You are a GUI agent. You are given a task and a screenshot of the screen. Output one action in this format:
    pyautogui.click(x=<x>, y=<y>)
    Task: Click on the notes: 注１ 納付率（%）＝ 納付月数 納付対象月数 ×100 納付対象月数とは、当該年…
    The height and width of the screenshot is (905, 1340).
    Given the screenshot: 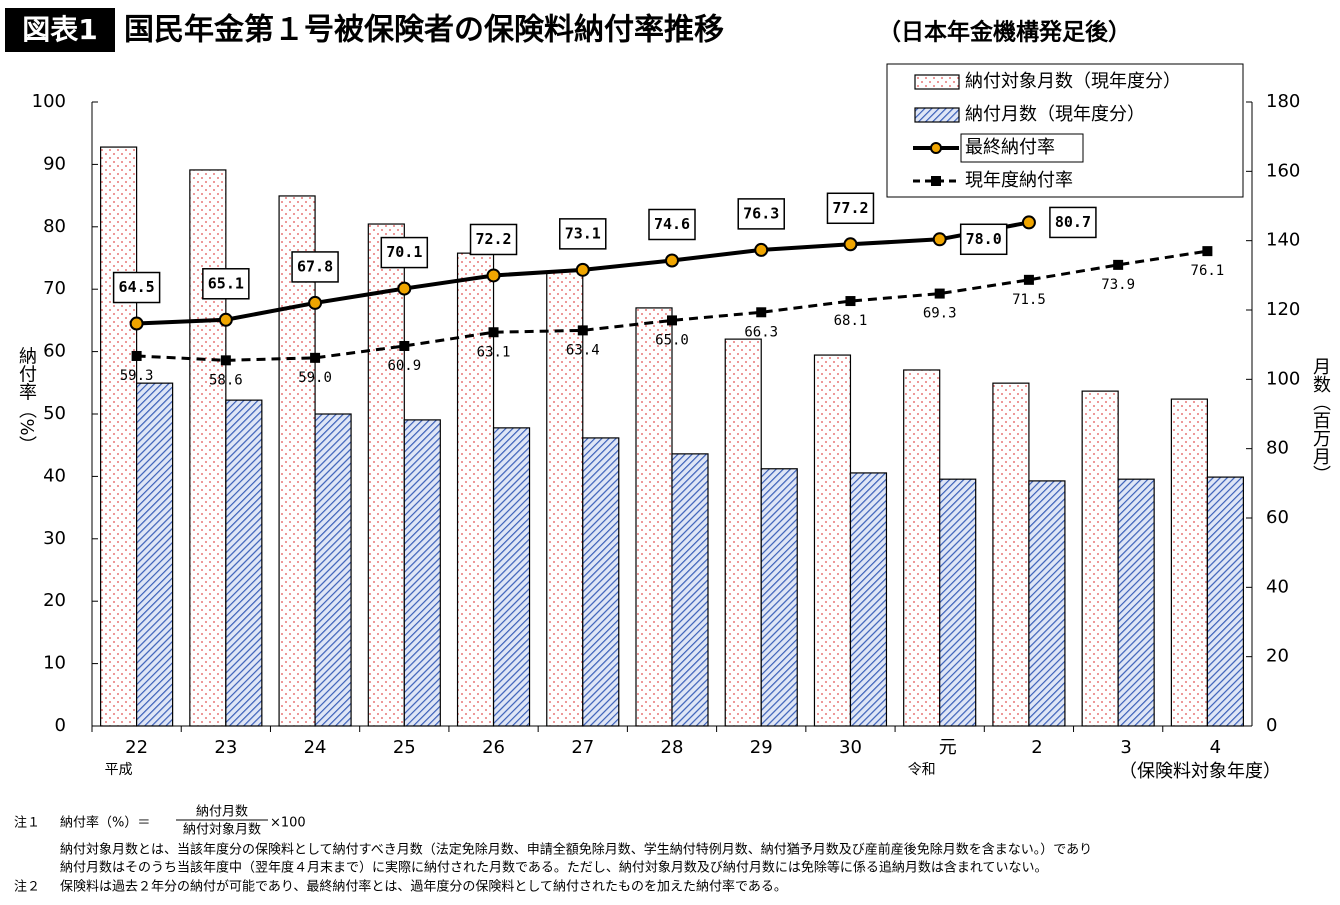 What is the action you would take?
    pyautogui.click(x=553, y=850)
    